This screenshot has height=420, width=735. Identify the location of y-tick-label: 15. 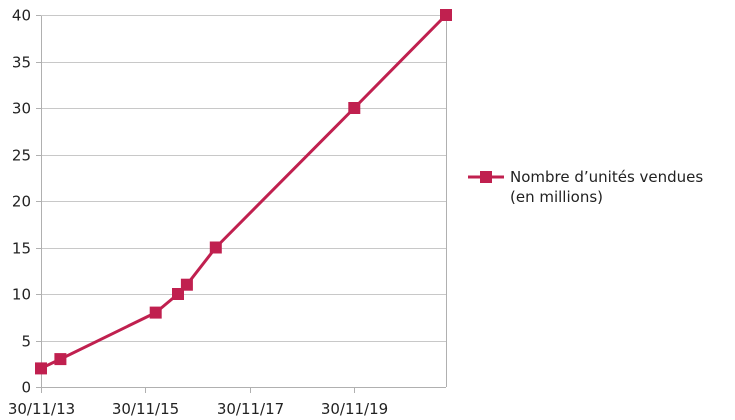
(21, 249).